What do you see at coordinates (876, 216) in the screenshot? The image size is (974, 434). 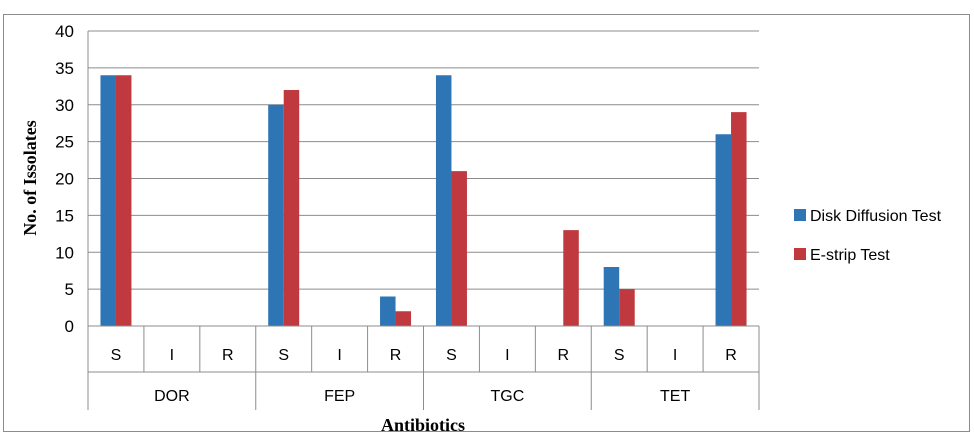 I see `legend-label-disk-diffusion: Disk Diffusion Test` at bounding box center [876, 216].